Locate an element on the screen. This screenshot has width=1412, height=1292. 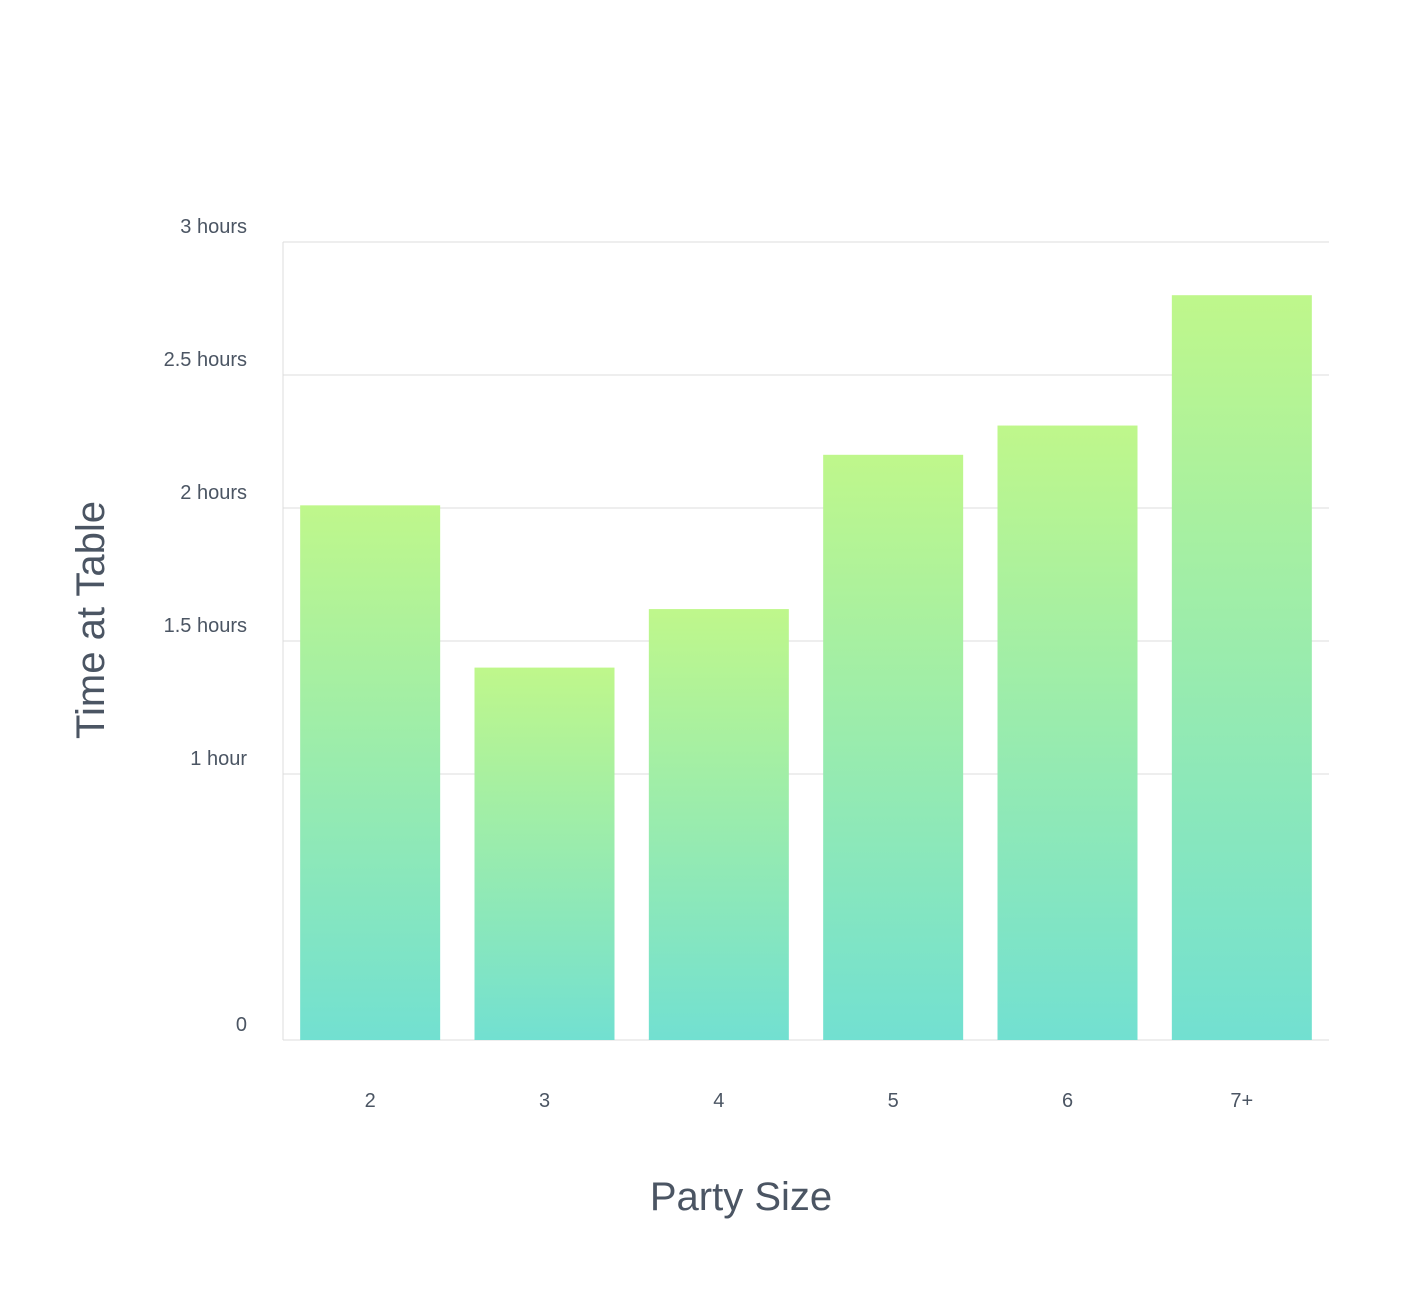
x-tick-label: 3 is located at coordinates (544, 1101).